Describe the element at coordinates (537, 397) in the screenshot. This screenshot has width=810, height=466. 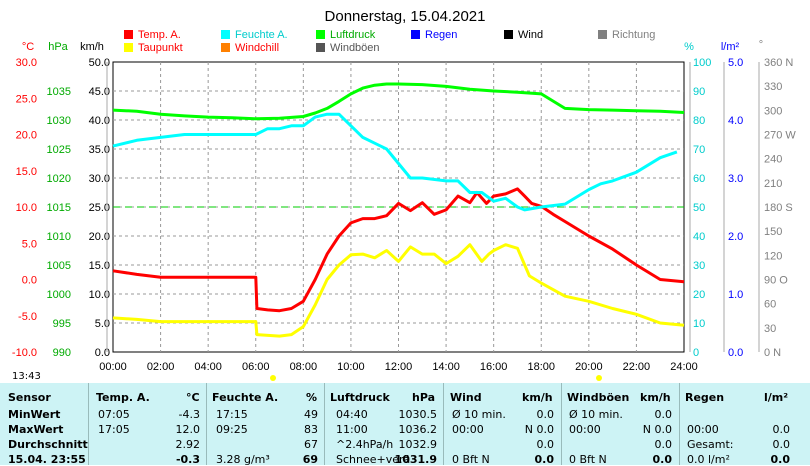
I see `hdr-wind-unit: km/h` at that location.